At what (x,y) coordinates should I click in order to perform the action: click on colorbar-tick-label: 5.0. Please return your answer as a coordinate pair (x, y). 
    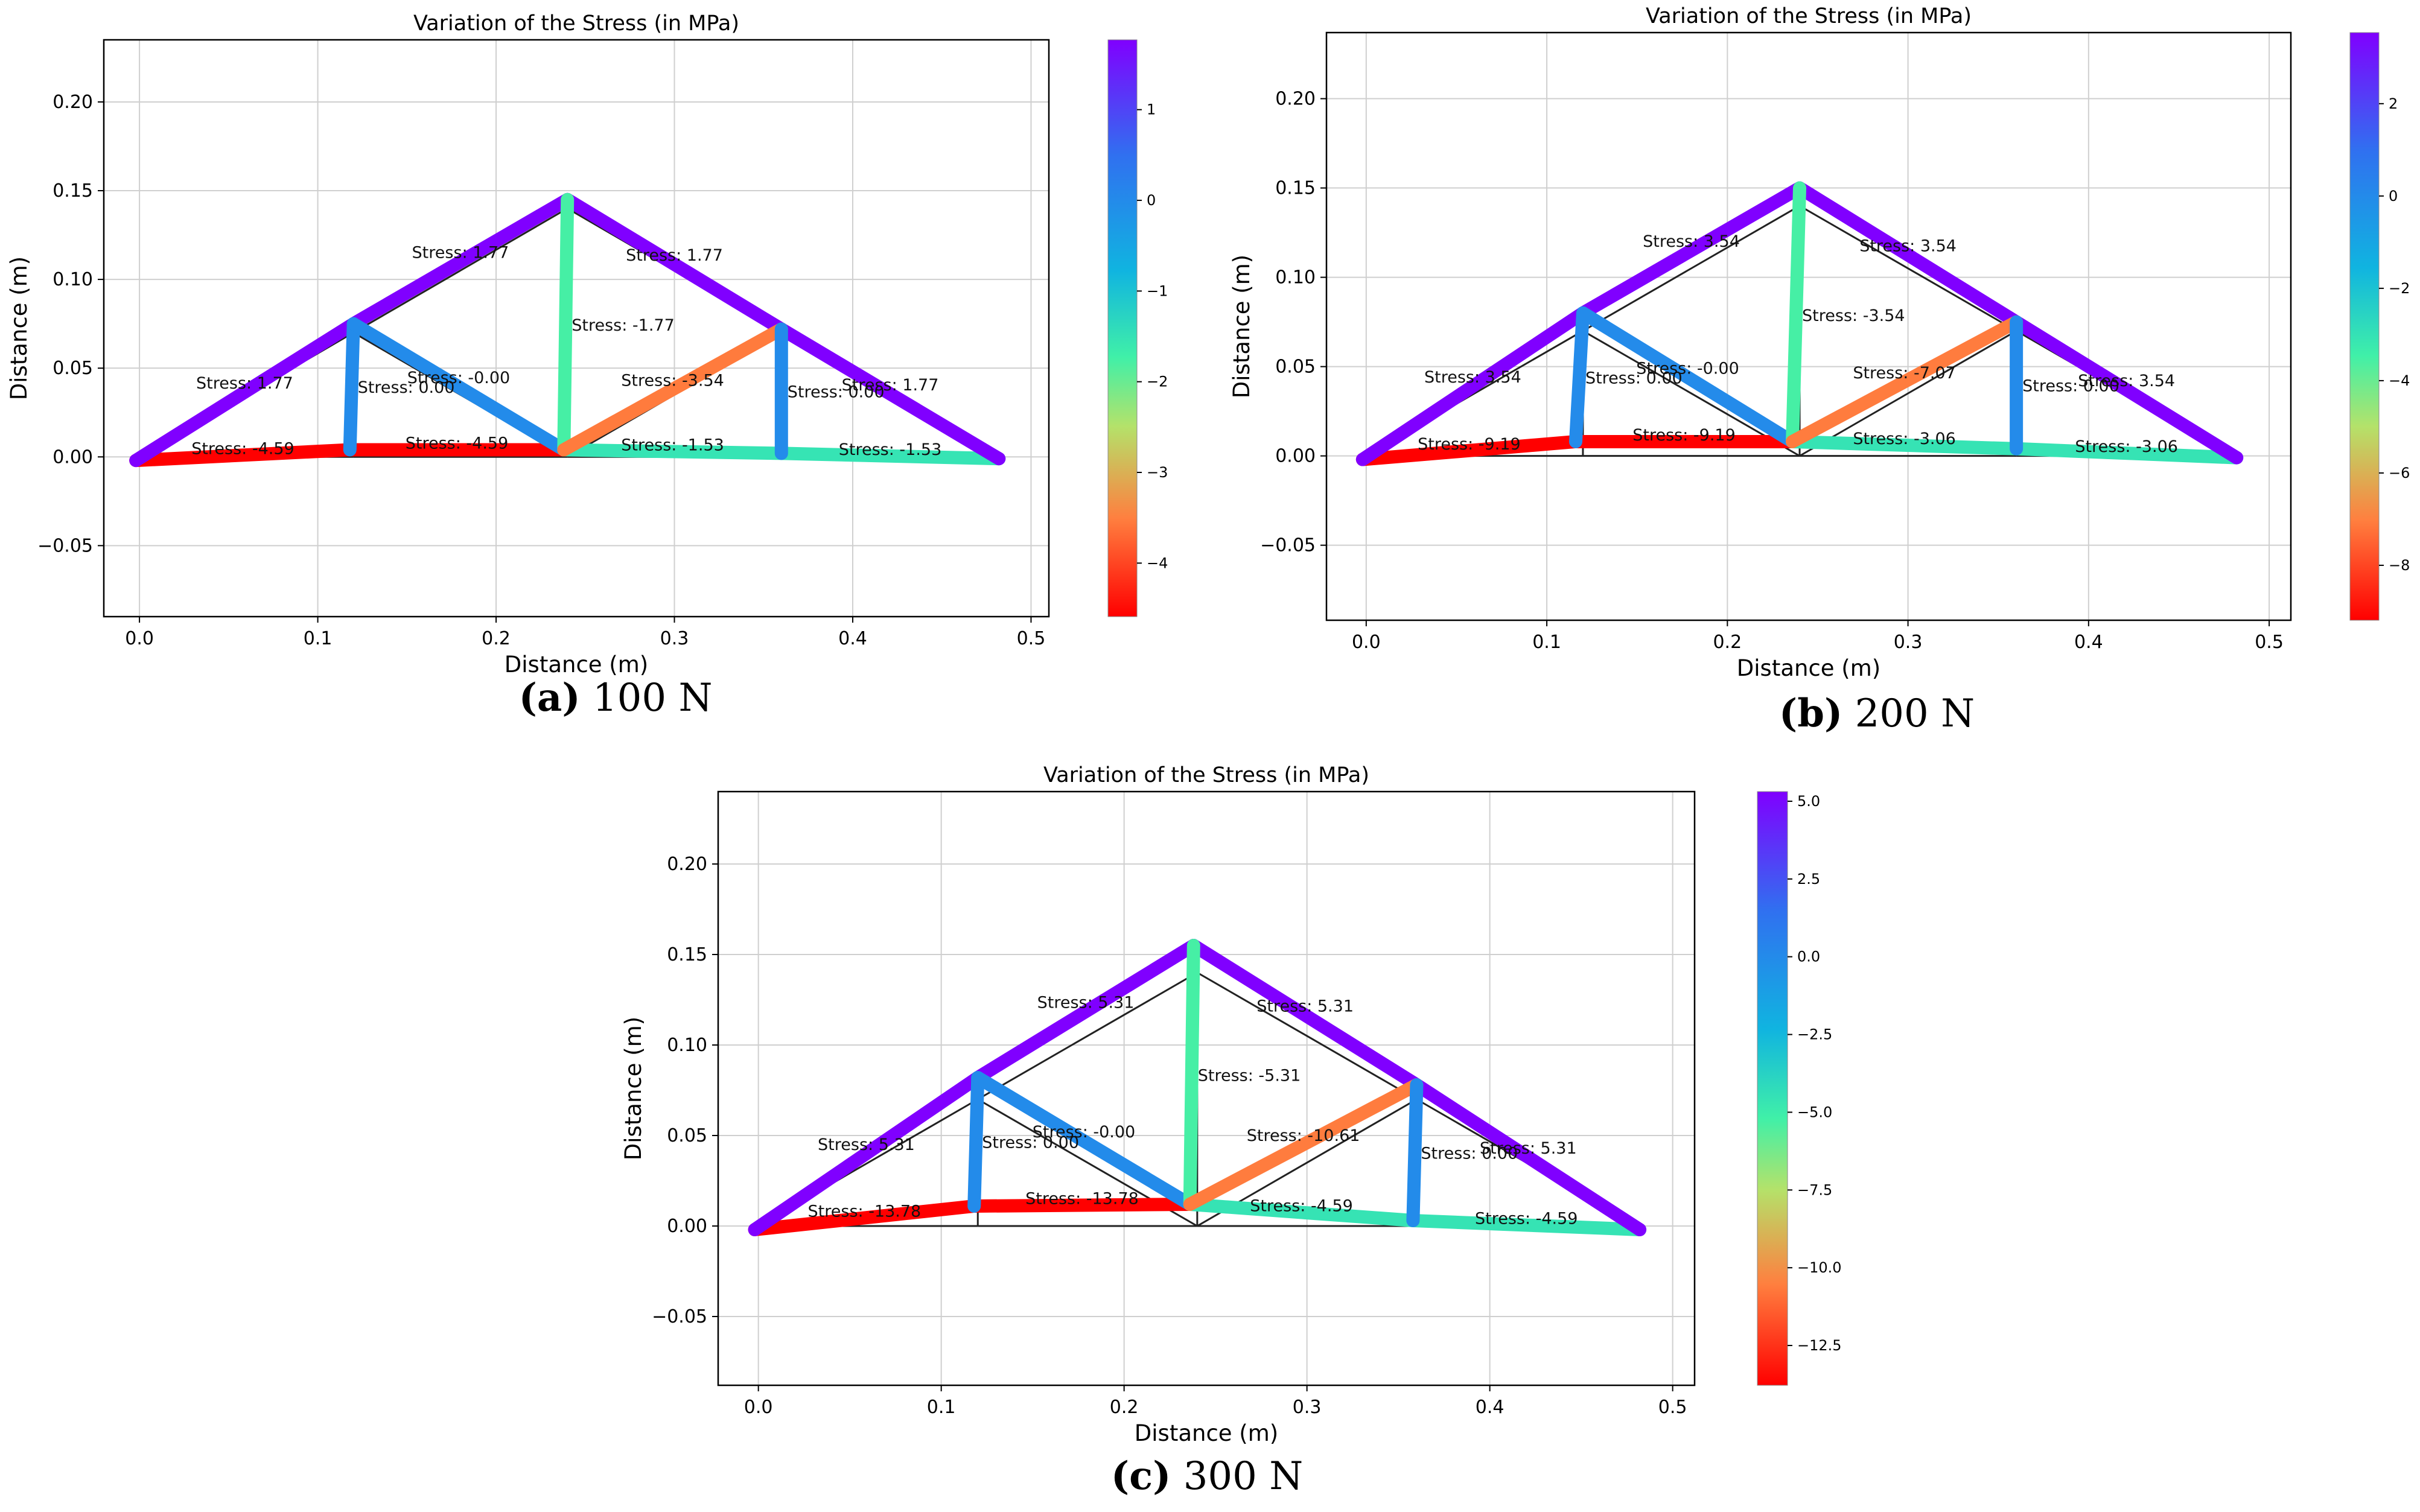
    Looking at the image, I should click on (1809, 801).